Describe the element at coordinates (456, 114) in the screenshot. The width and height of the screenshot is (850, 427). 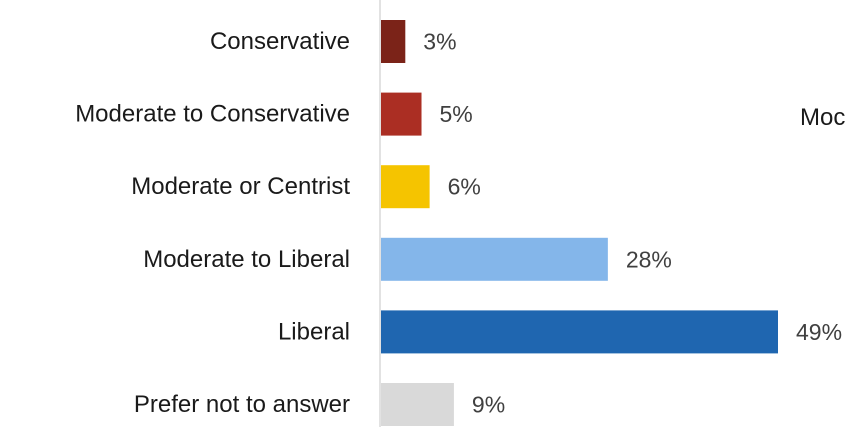
I see `value-label: 5%` at that location.